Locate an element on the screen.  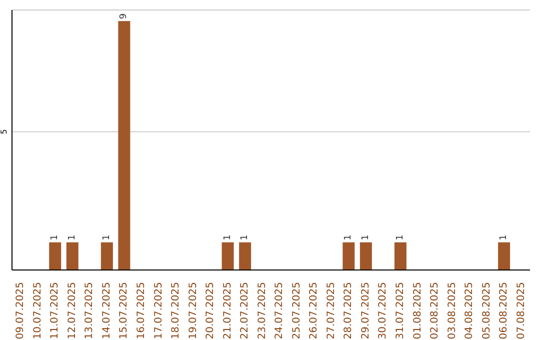
x-tick-label: 19.07.2025 is located at coordinates (193, 311).